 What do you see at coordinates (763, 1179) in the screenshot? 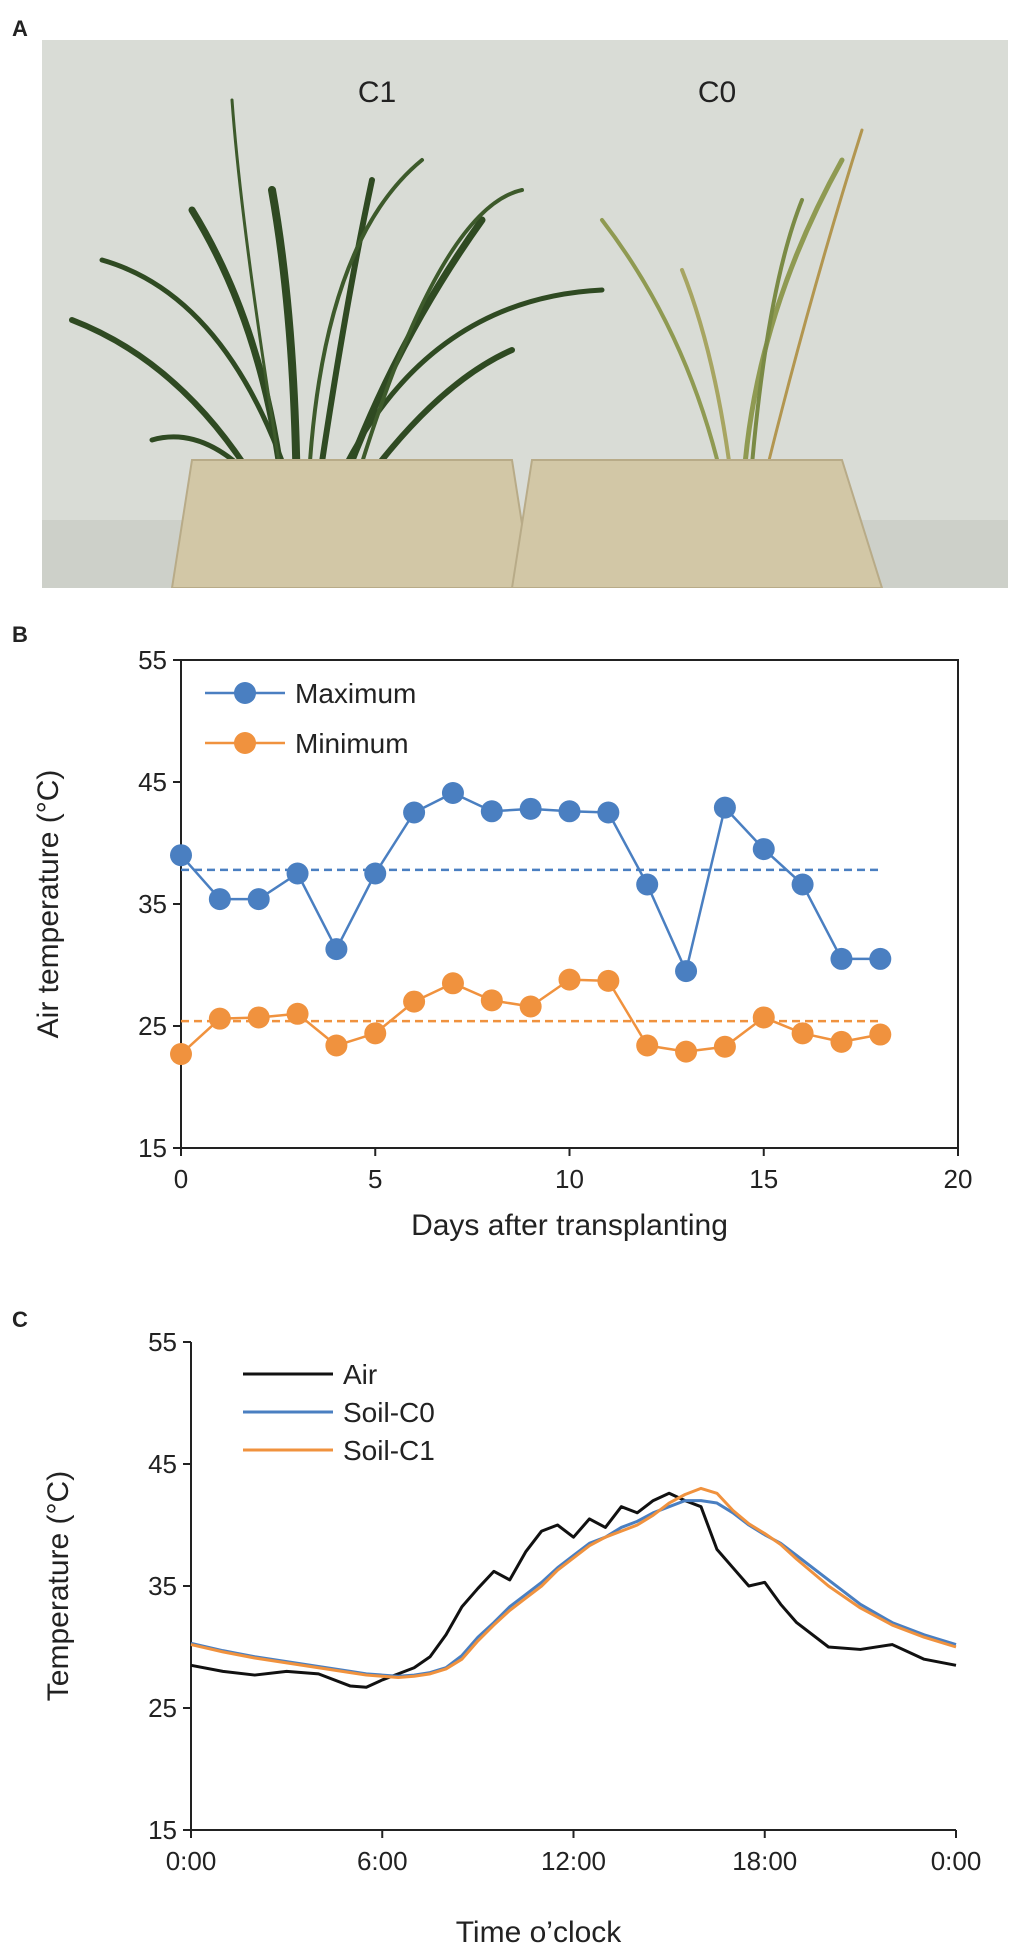
I see `x-tick-label: 15` at bounding box center [763, 1179].